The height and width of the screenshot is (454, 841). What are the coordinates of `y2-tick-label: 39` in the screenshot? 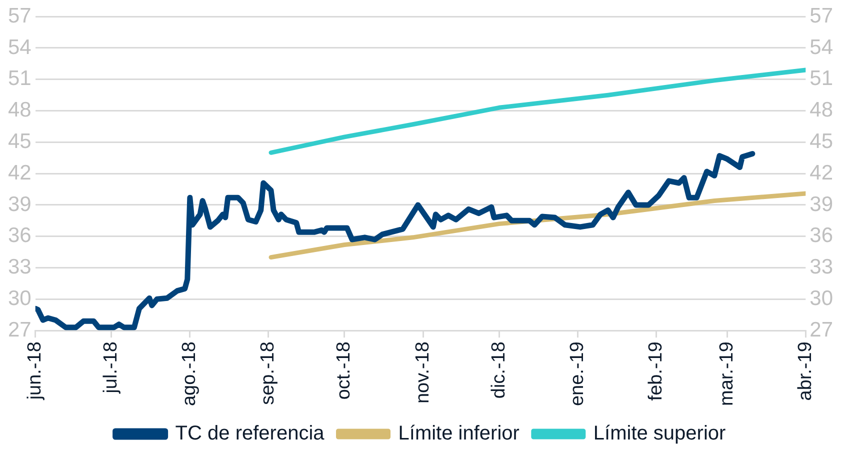 It's located at (821, 204).